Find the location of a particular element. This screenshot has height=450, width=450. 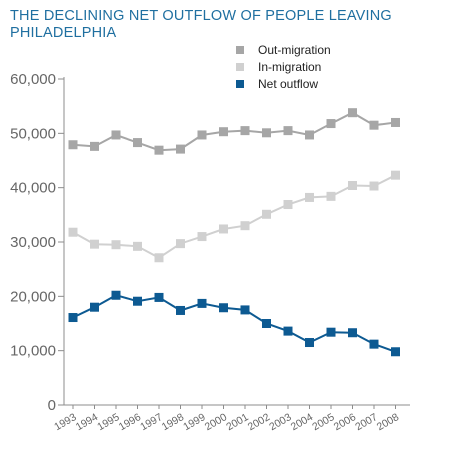

out-migration-legend-marker is located at coordinates (240, 50).